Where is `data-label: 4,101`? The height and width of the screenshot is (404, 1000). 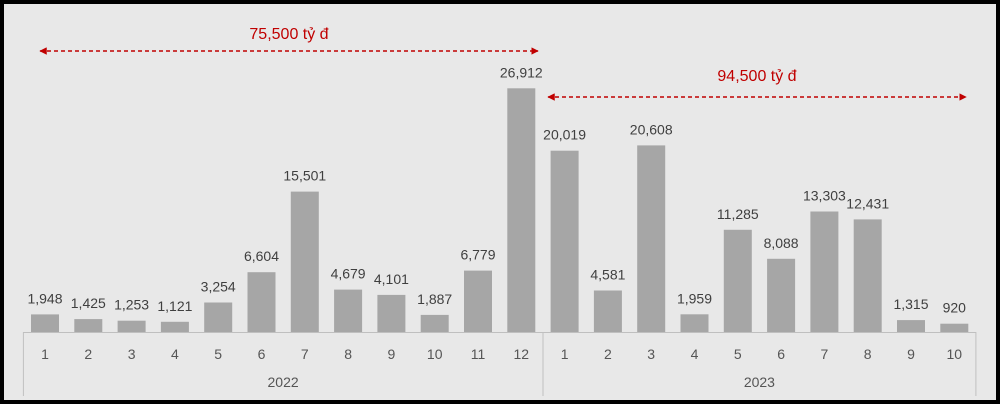 data-label: 4,101 is located at coordinates (391, 279).